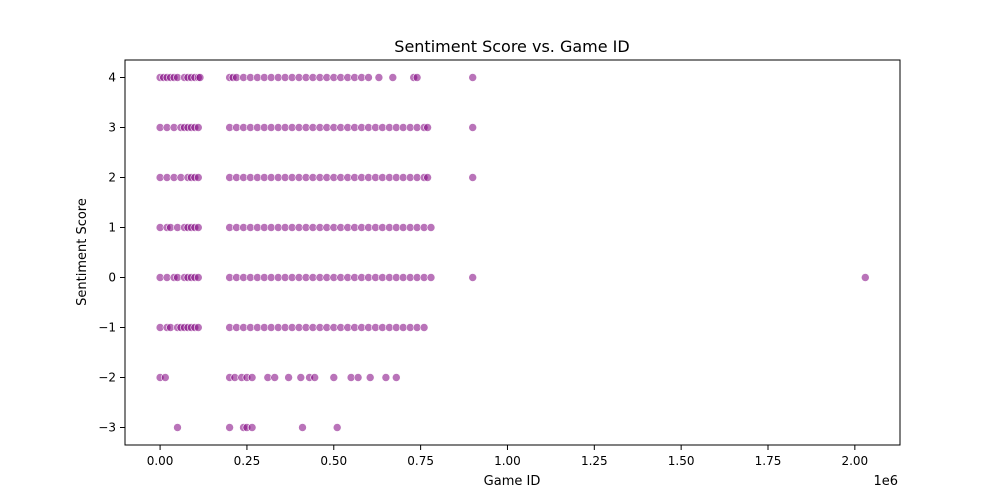 The height and width of the screenshot is (500, 1000). Describe the element at coordinates (112, 178) in the screenshot. I see `y-tick-label: 2` at that location.